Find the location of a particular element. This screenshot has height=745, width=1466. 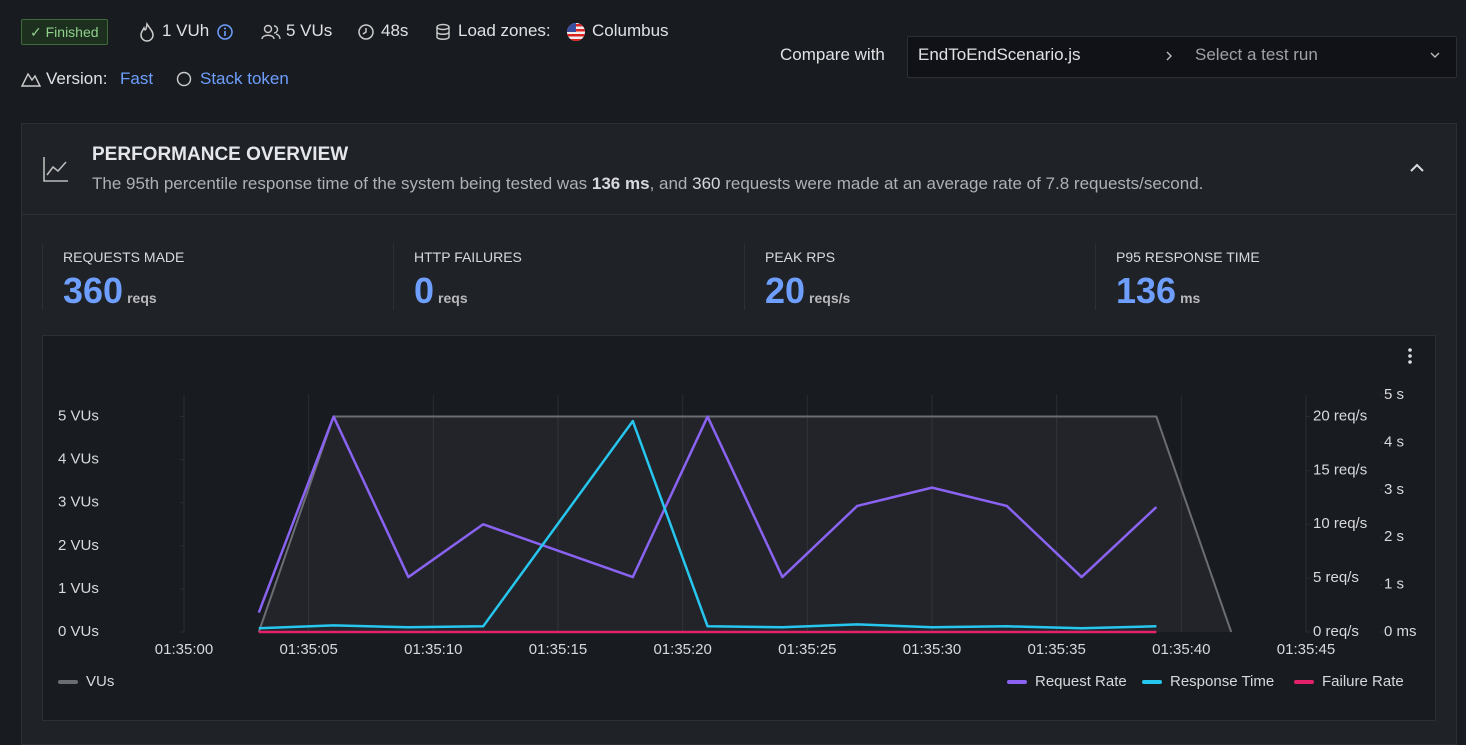

info-icon is located at coordinates (225, 32).